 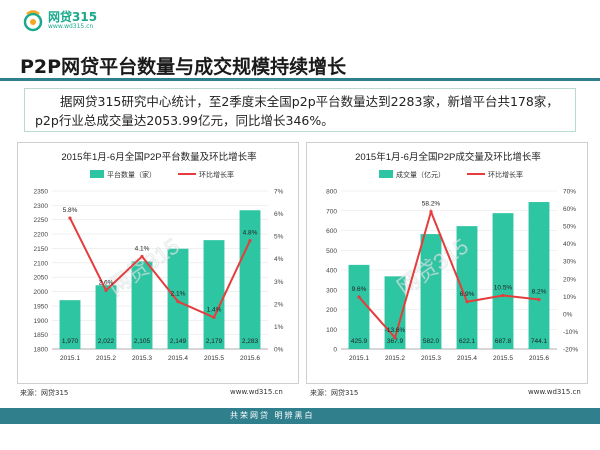 I want to click on y-left-tick-label: 1900, so click(x=41, y=321).